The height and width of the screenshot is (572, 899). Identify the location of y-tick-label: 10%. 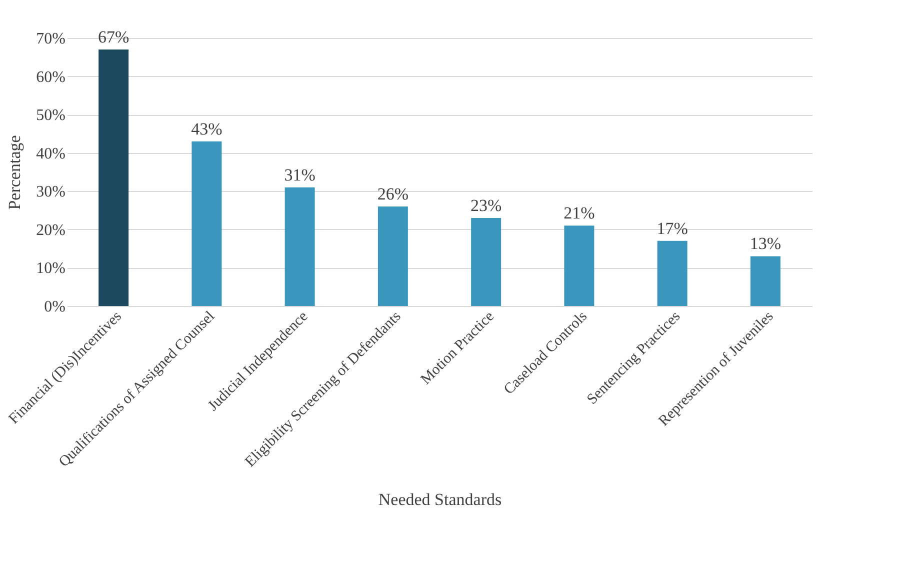
(51, 269).